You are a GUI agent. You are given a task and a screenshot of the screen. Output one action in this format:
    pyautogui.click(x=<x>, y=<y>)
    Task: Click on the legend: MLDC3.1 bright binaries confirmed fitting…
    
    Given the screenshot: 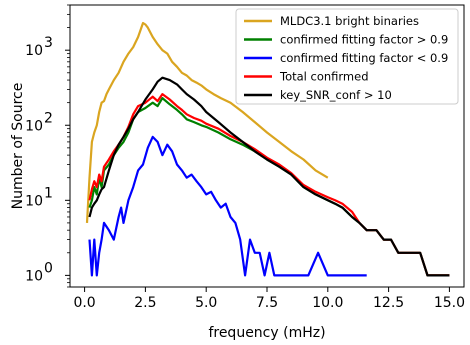 What is the action you would take?
    pyautogui.click(x=347, y=56)
    